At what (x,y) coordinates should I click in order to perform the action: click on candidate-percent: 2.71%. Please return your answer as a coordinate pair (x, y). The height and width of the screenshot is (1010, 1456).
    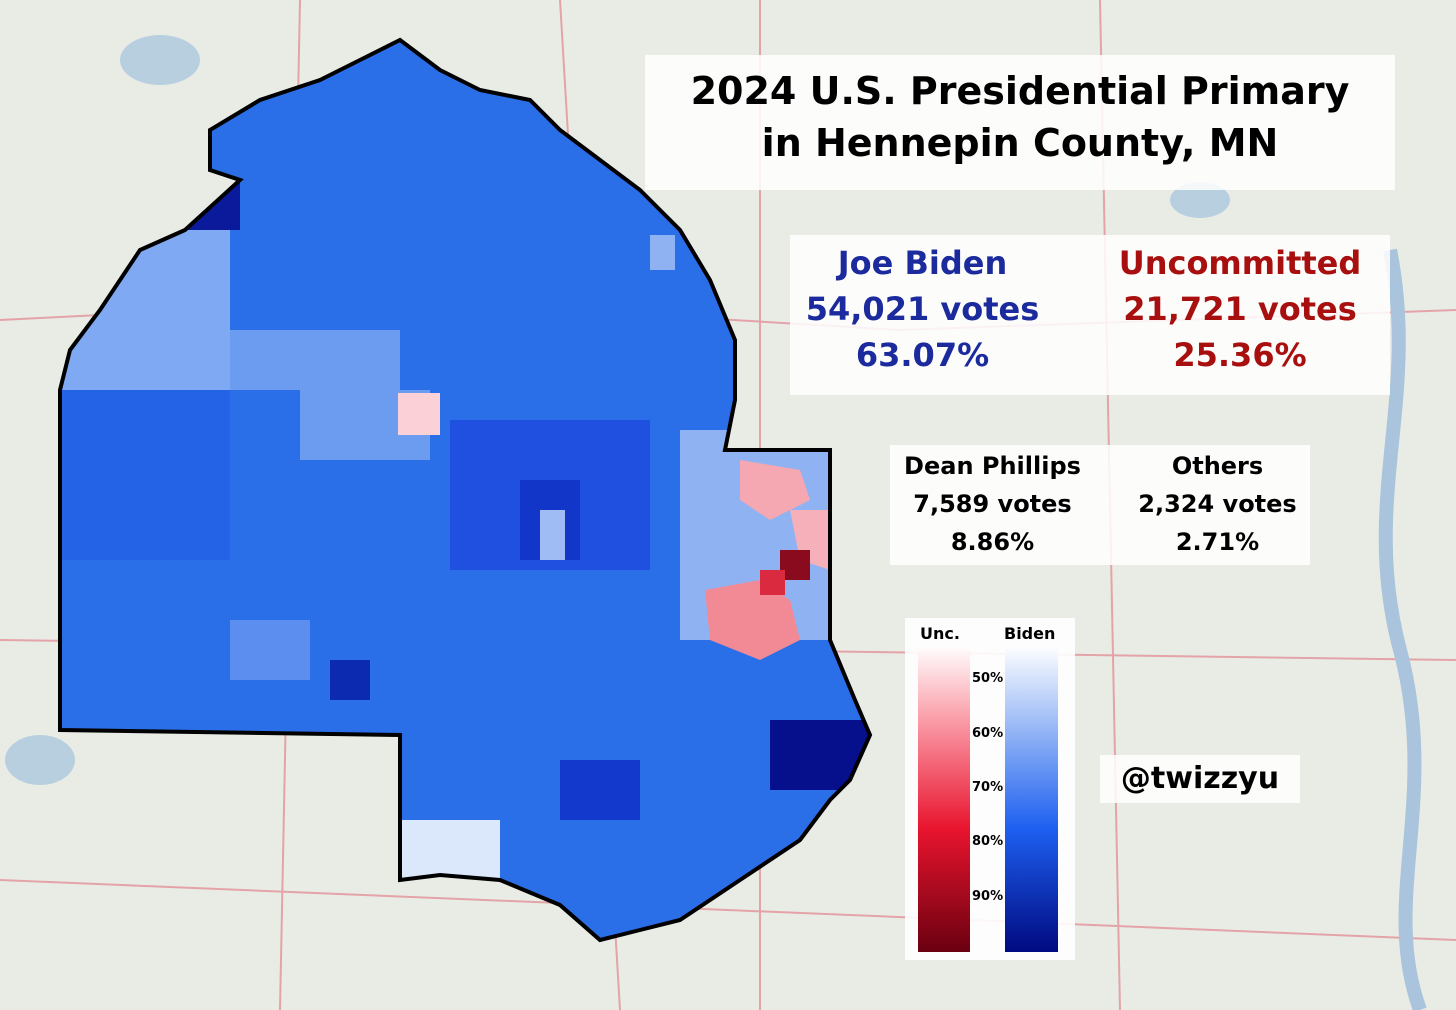
    Looking at the image, I should click on (1217, 542).